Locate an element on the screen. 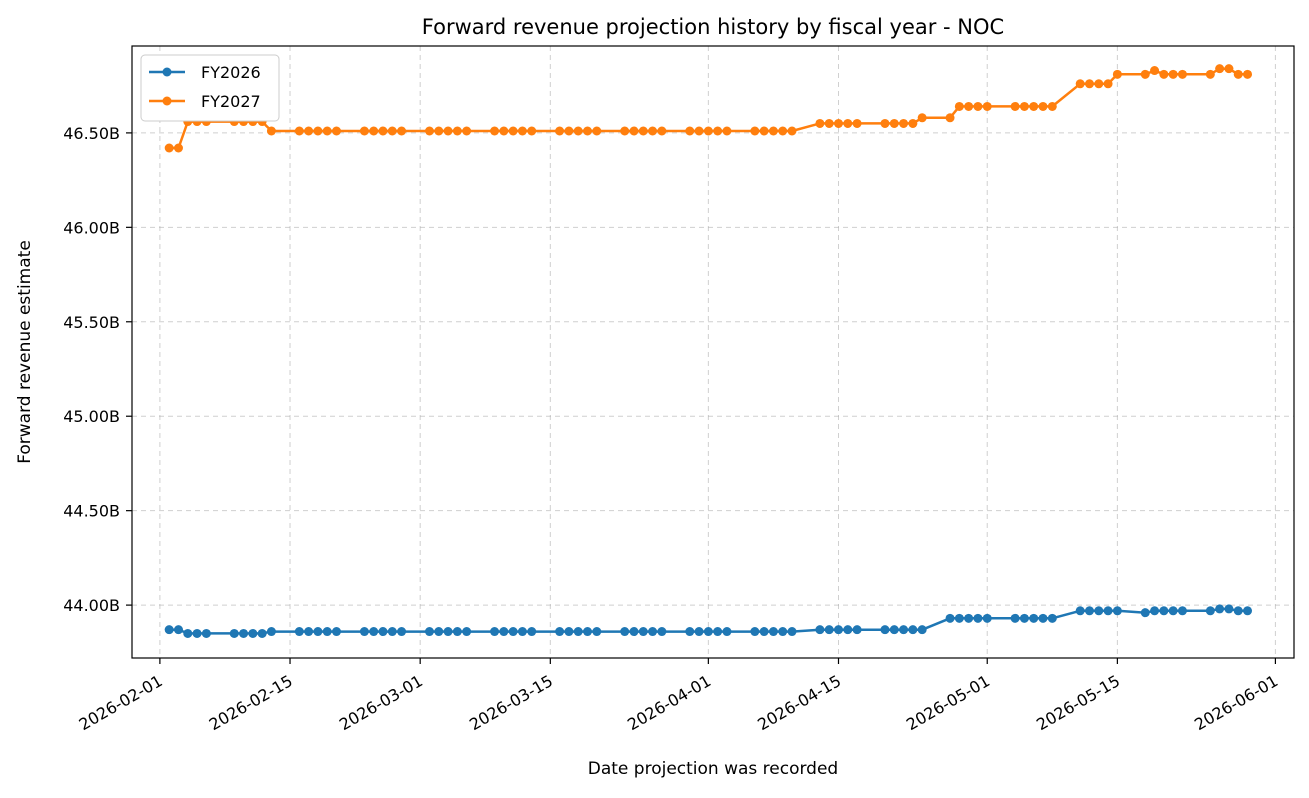 Image resolution: width=1309 pixels, height=798 pixels. x-tick-label: 2026-03-15 is located at coordinates (511, 702).